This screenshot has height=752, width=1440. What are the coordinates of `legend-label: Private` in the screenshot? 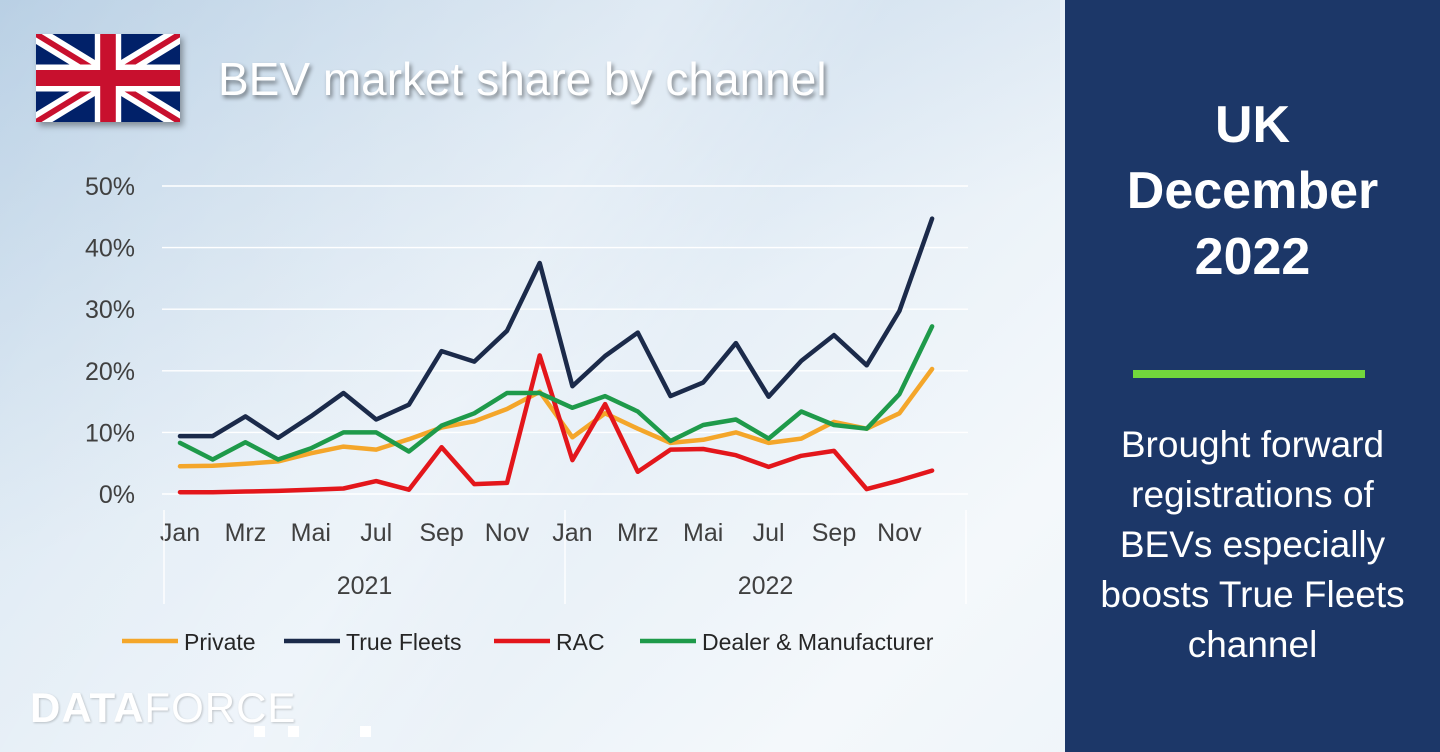 It's located at (220, 642).